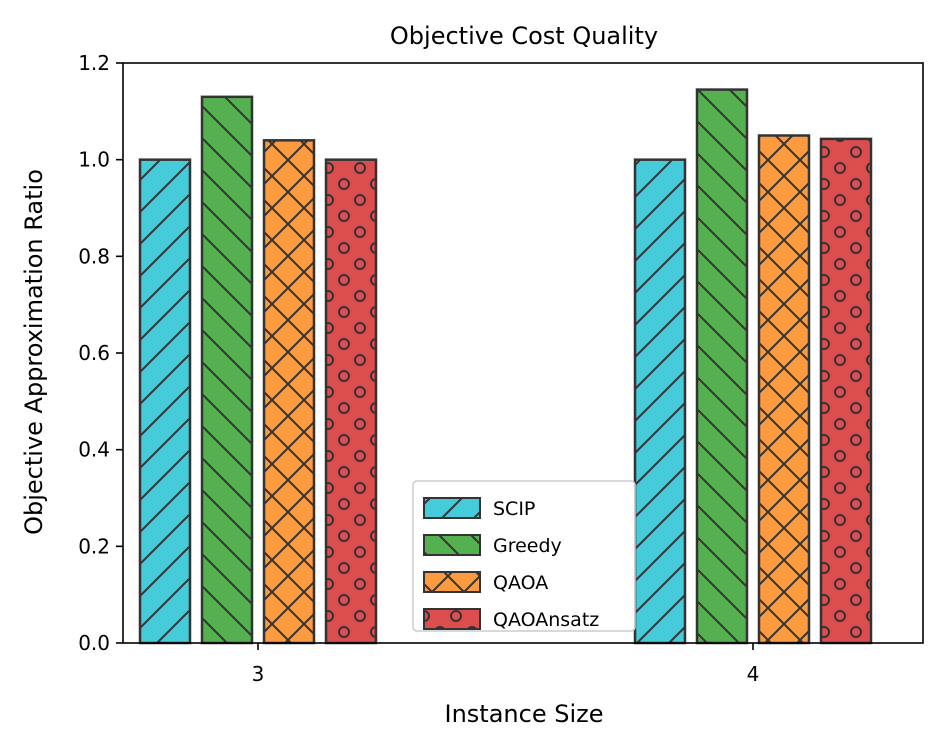  What do you see at coordinates (452, 582) in the screenshot?
I see `legend-swatch-qaoa` at bounding box center [452, 582].